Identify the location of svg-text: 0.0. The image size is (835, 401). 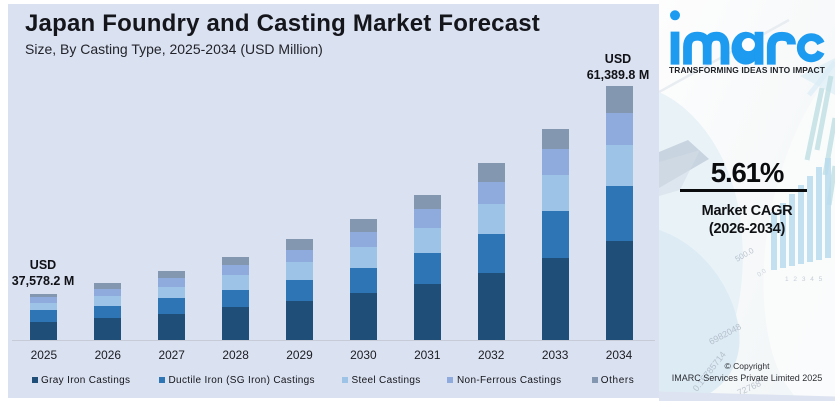
(762, 273).